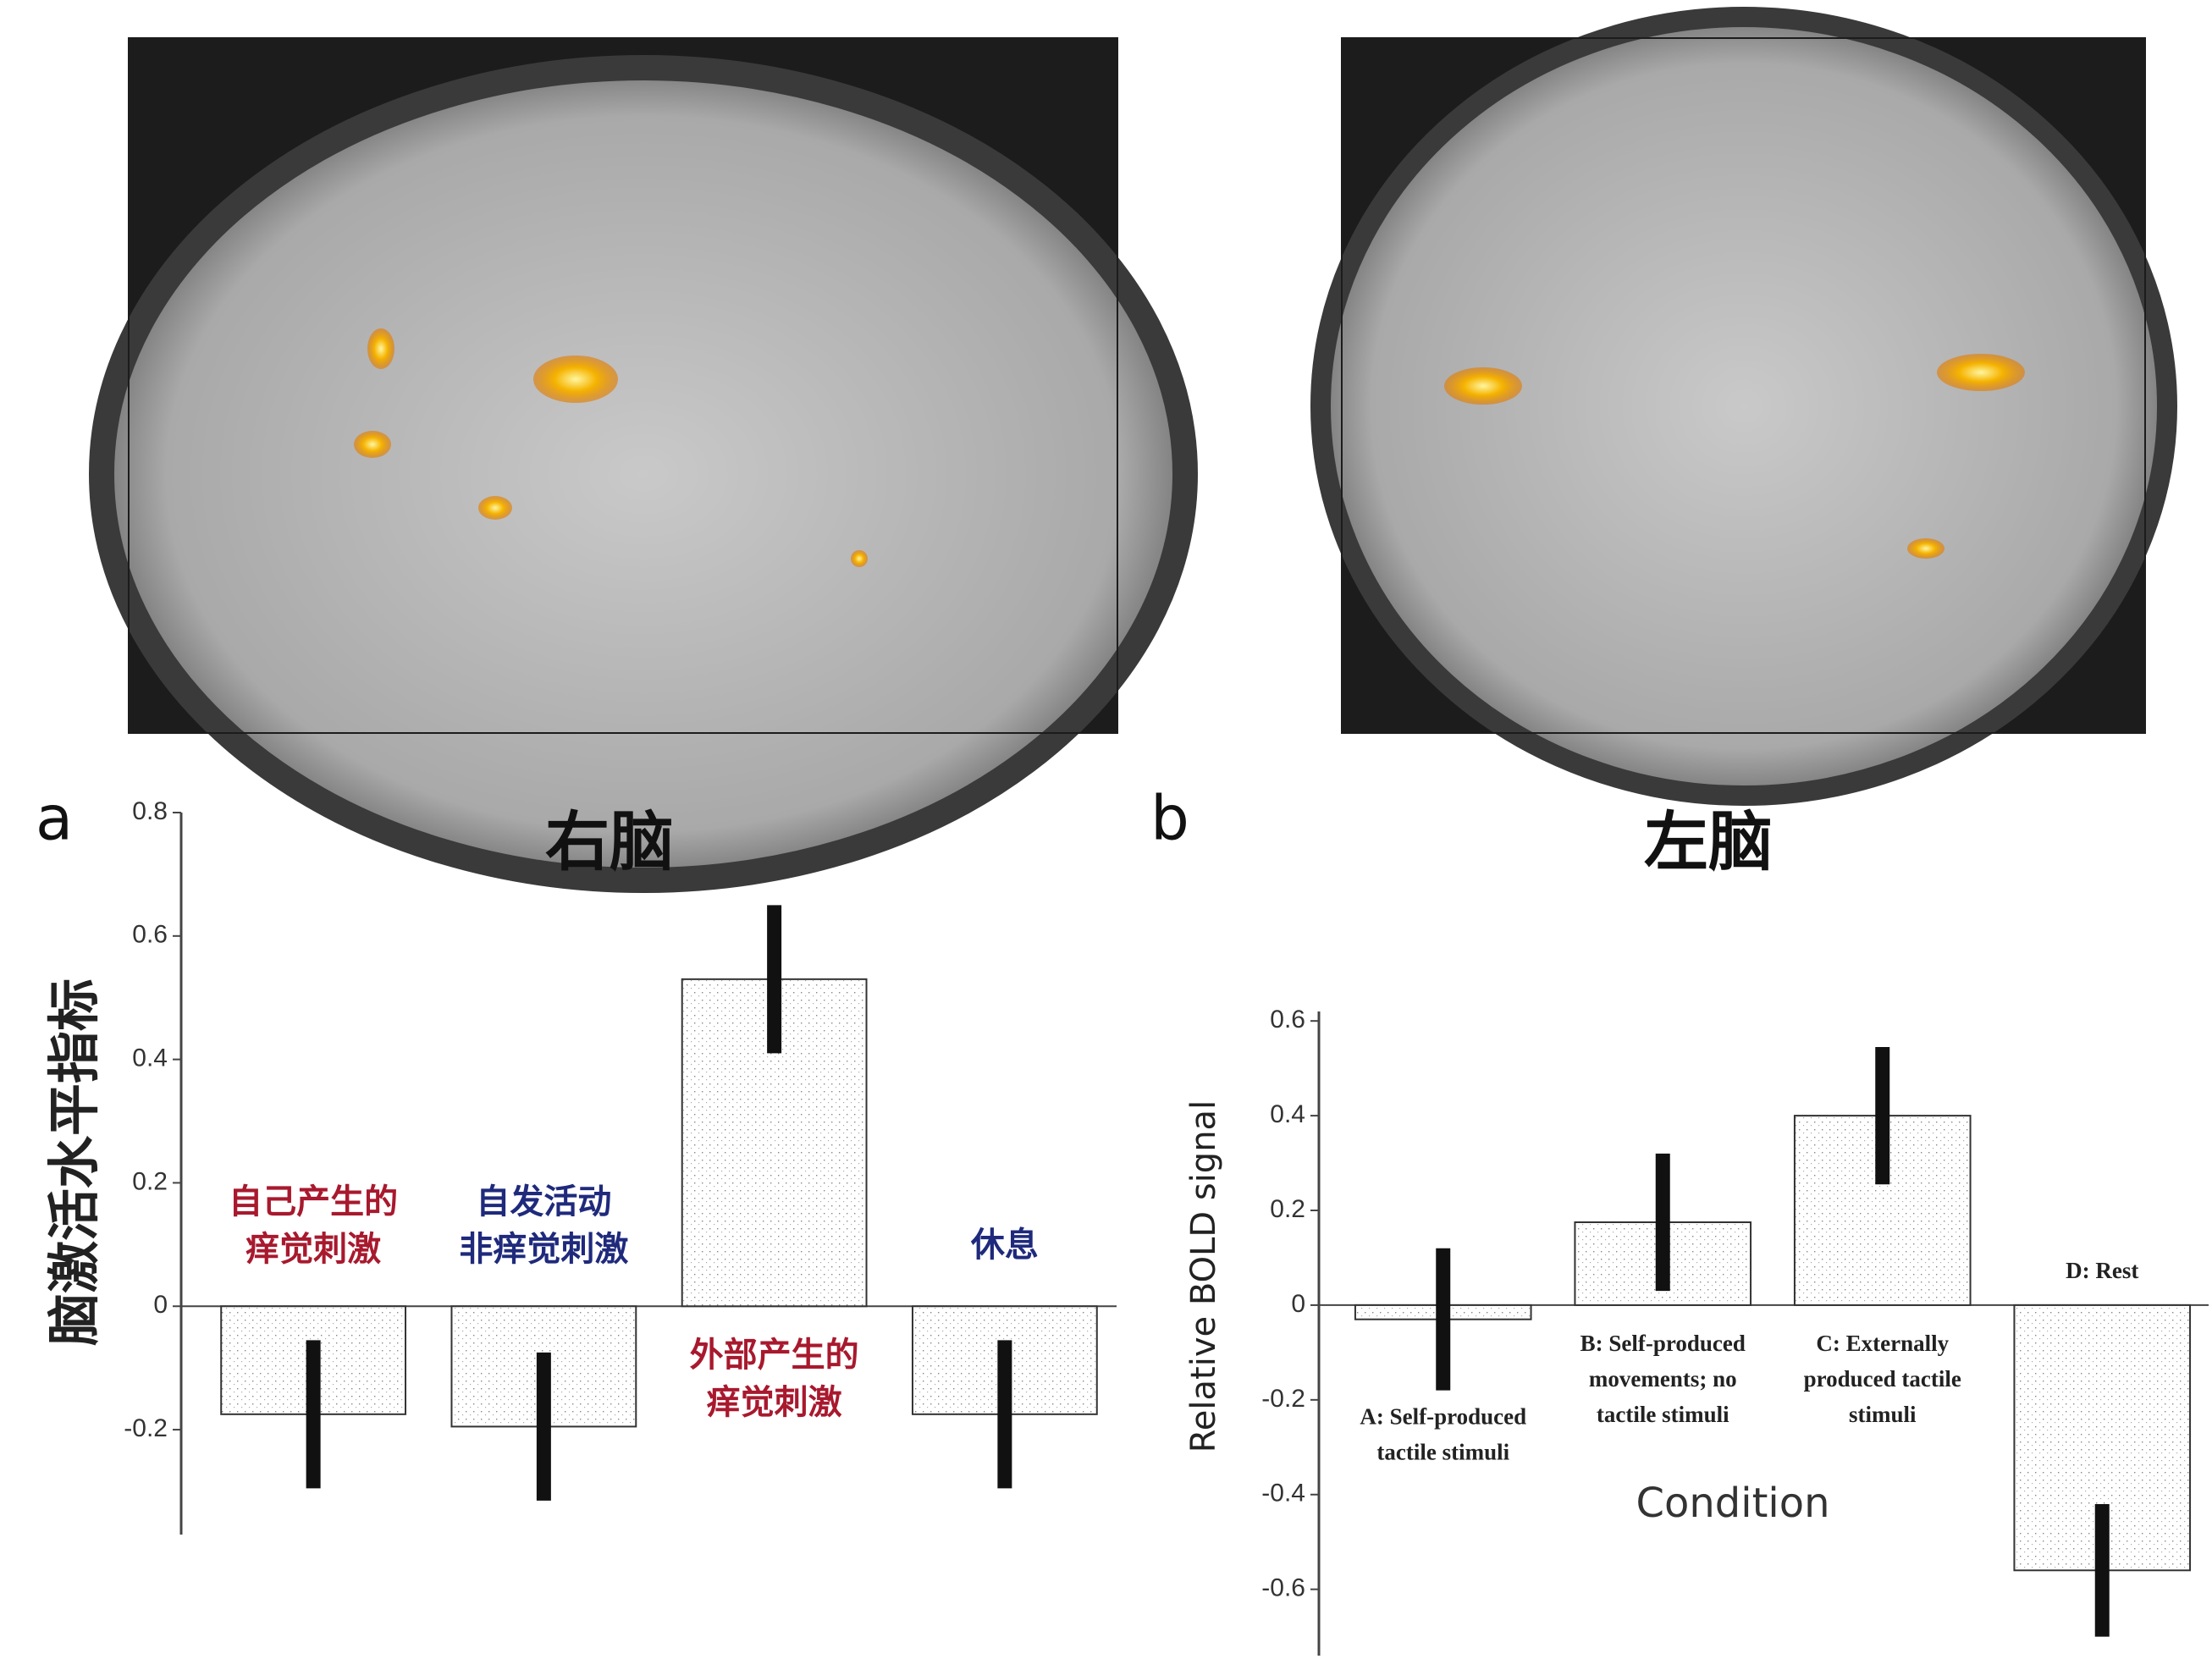 The width and height of the screenshot is (2212, 1659). I want to click on category-label: C: Externally produced tactile stimuli, so click(1882, 1379).